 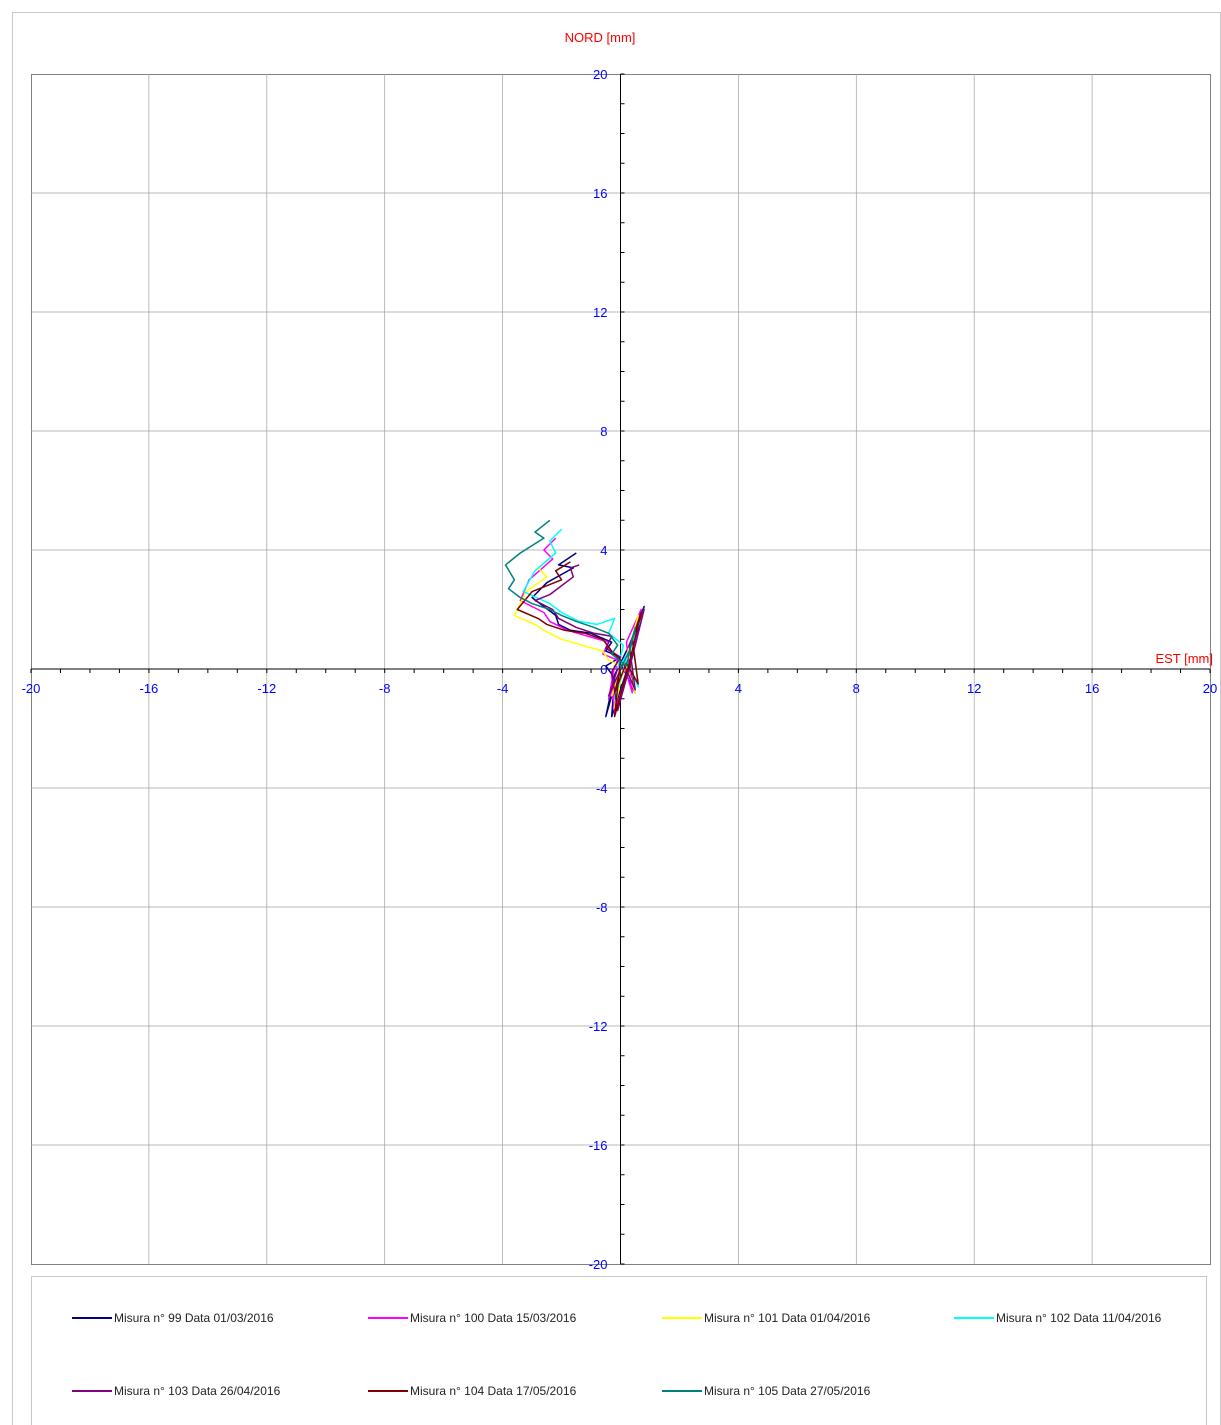 I want to click on legend-label: Misura n° 102 Data 11/04/2016, so click(x=1079, y=1318).